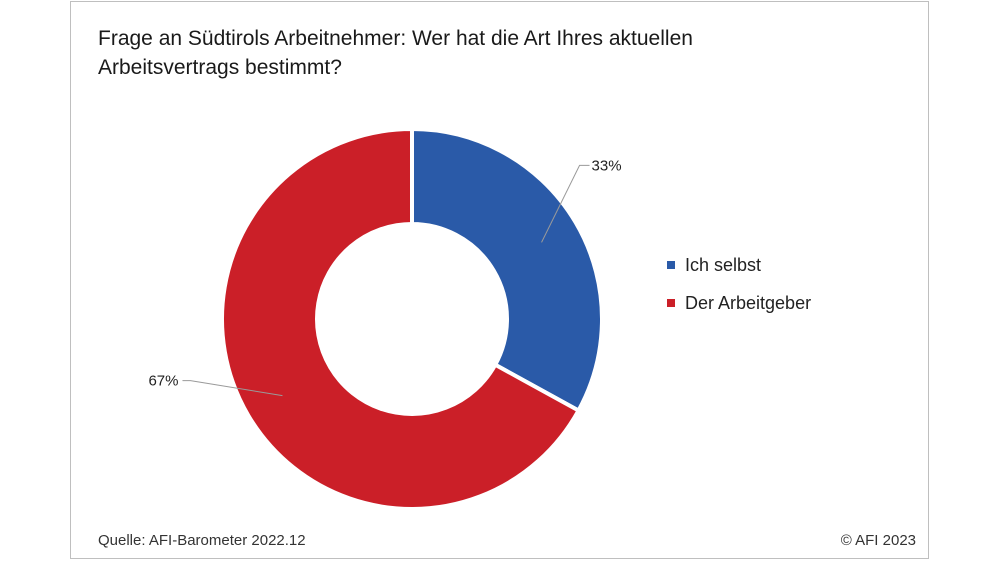 The image size is (1000, 562). What do you see at coordinates (671, 265) in the screenshot?
I see `legend-swatch-ich-selbst` at bounding box center [671, 265].